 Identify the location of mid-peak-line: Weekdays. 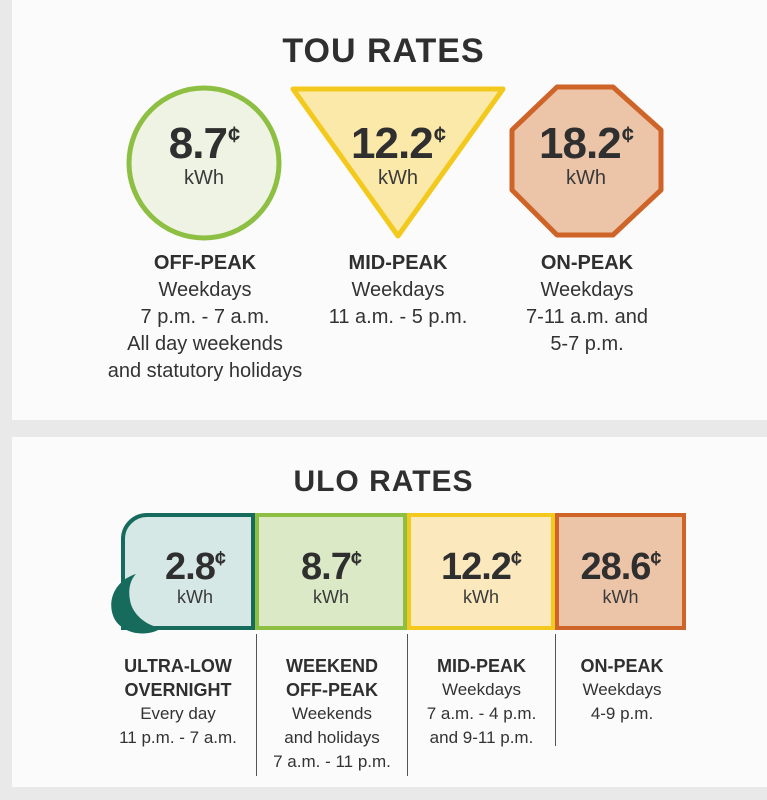
(398, 290).